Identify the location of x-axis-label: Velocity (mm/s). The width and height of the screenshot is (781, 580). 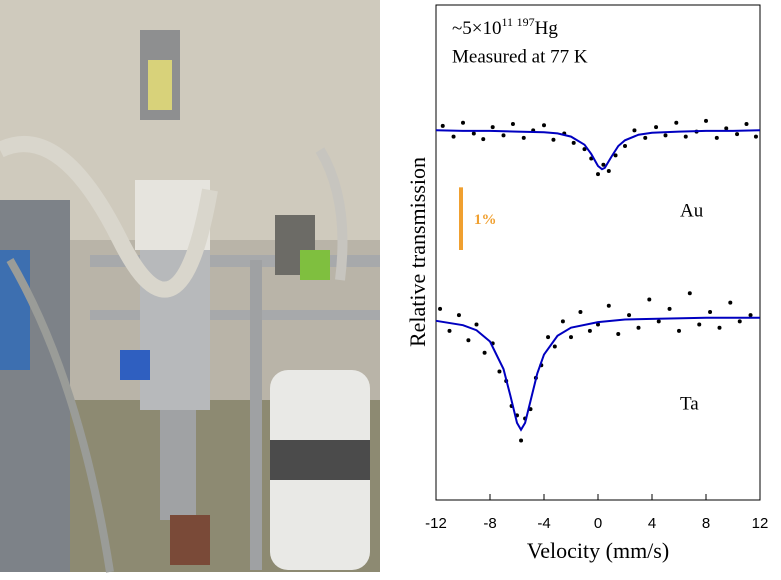
(598, 550).